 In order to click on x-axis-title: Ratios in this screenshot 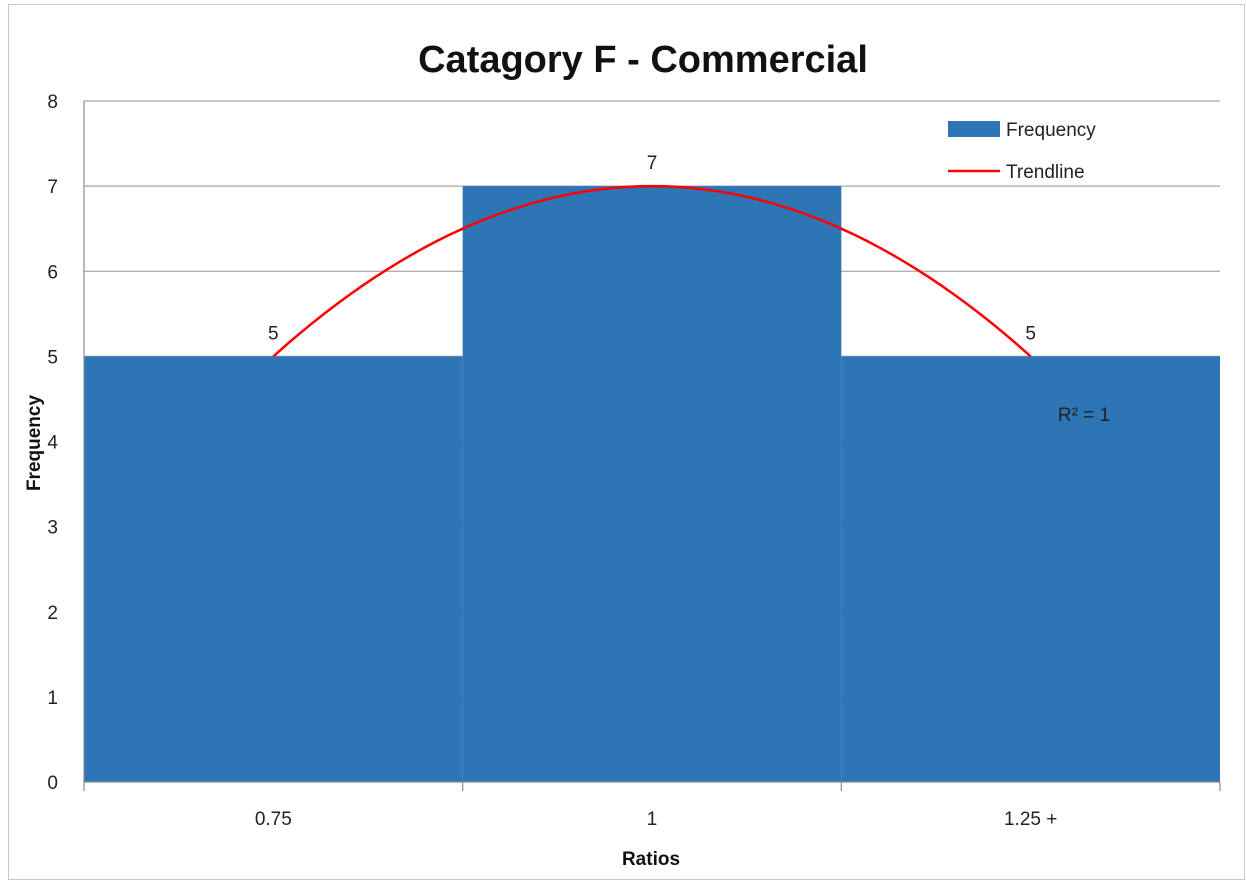, I will do `click(651, 859)`.